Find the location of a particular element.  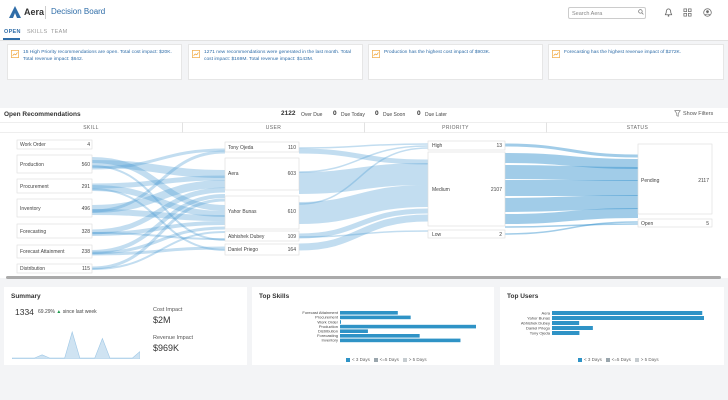

cost-impact-label: Cost Impact is located at coordinates (168, 310).